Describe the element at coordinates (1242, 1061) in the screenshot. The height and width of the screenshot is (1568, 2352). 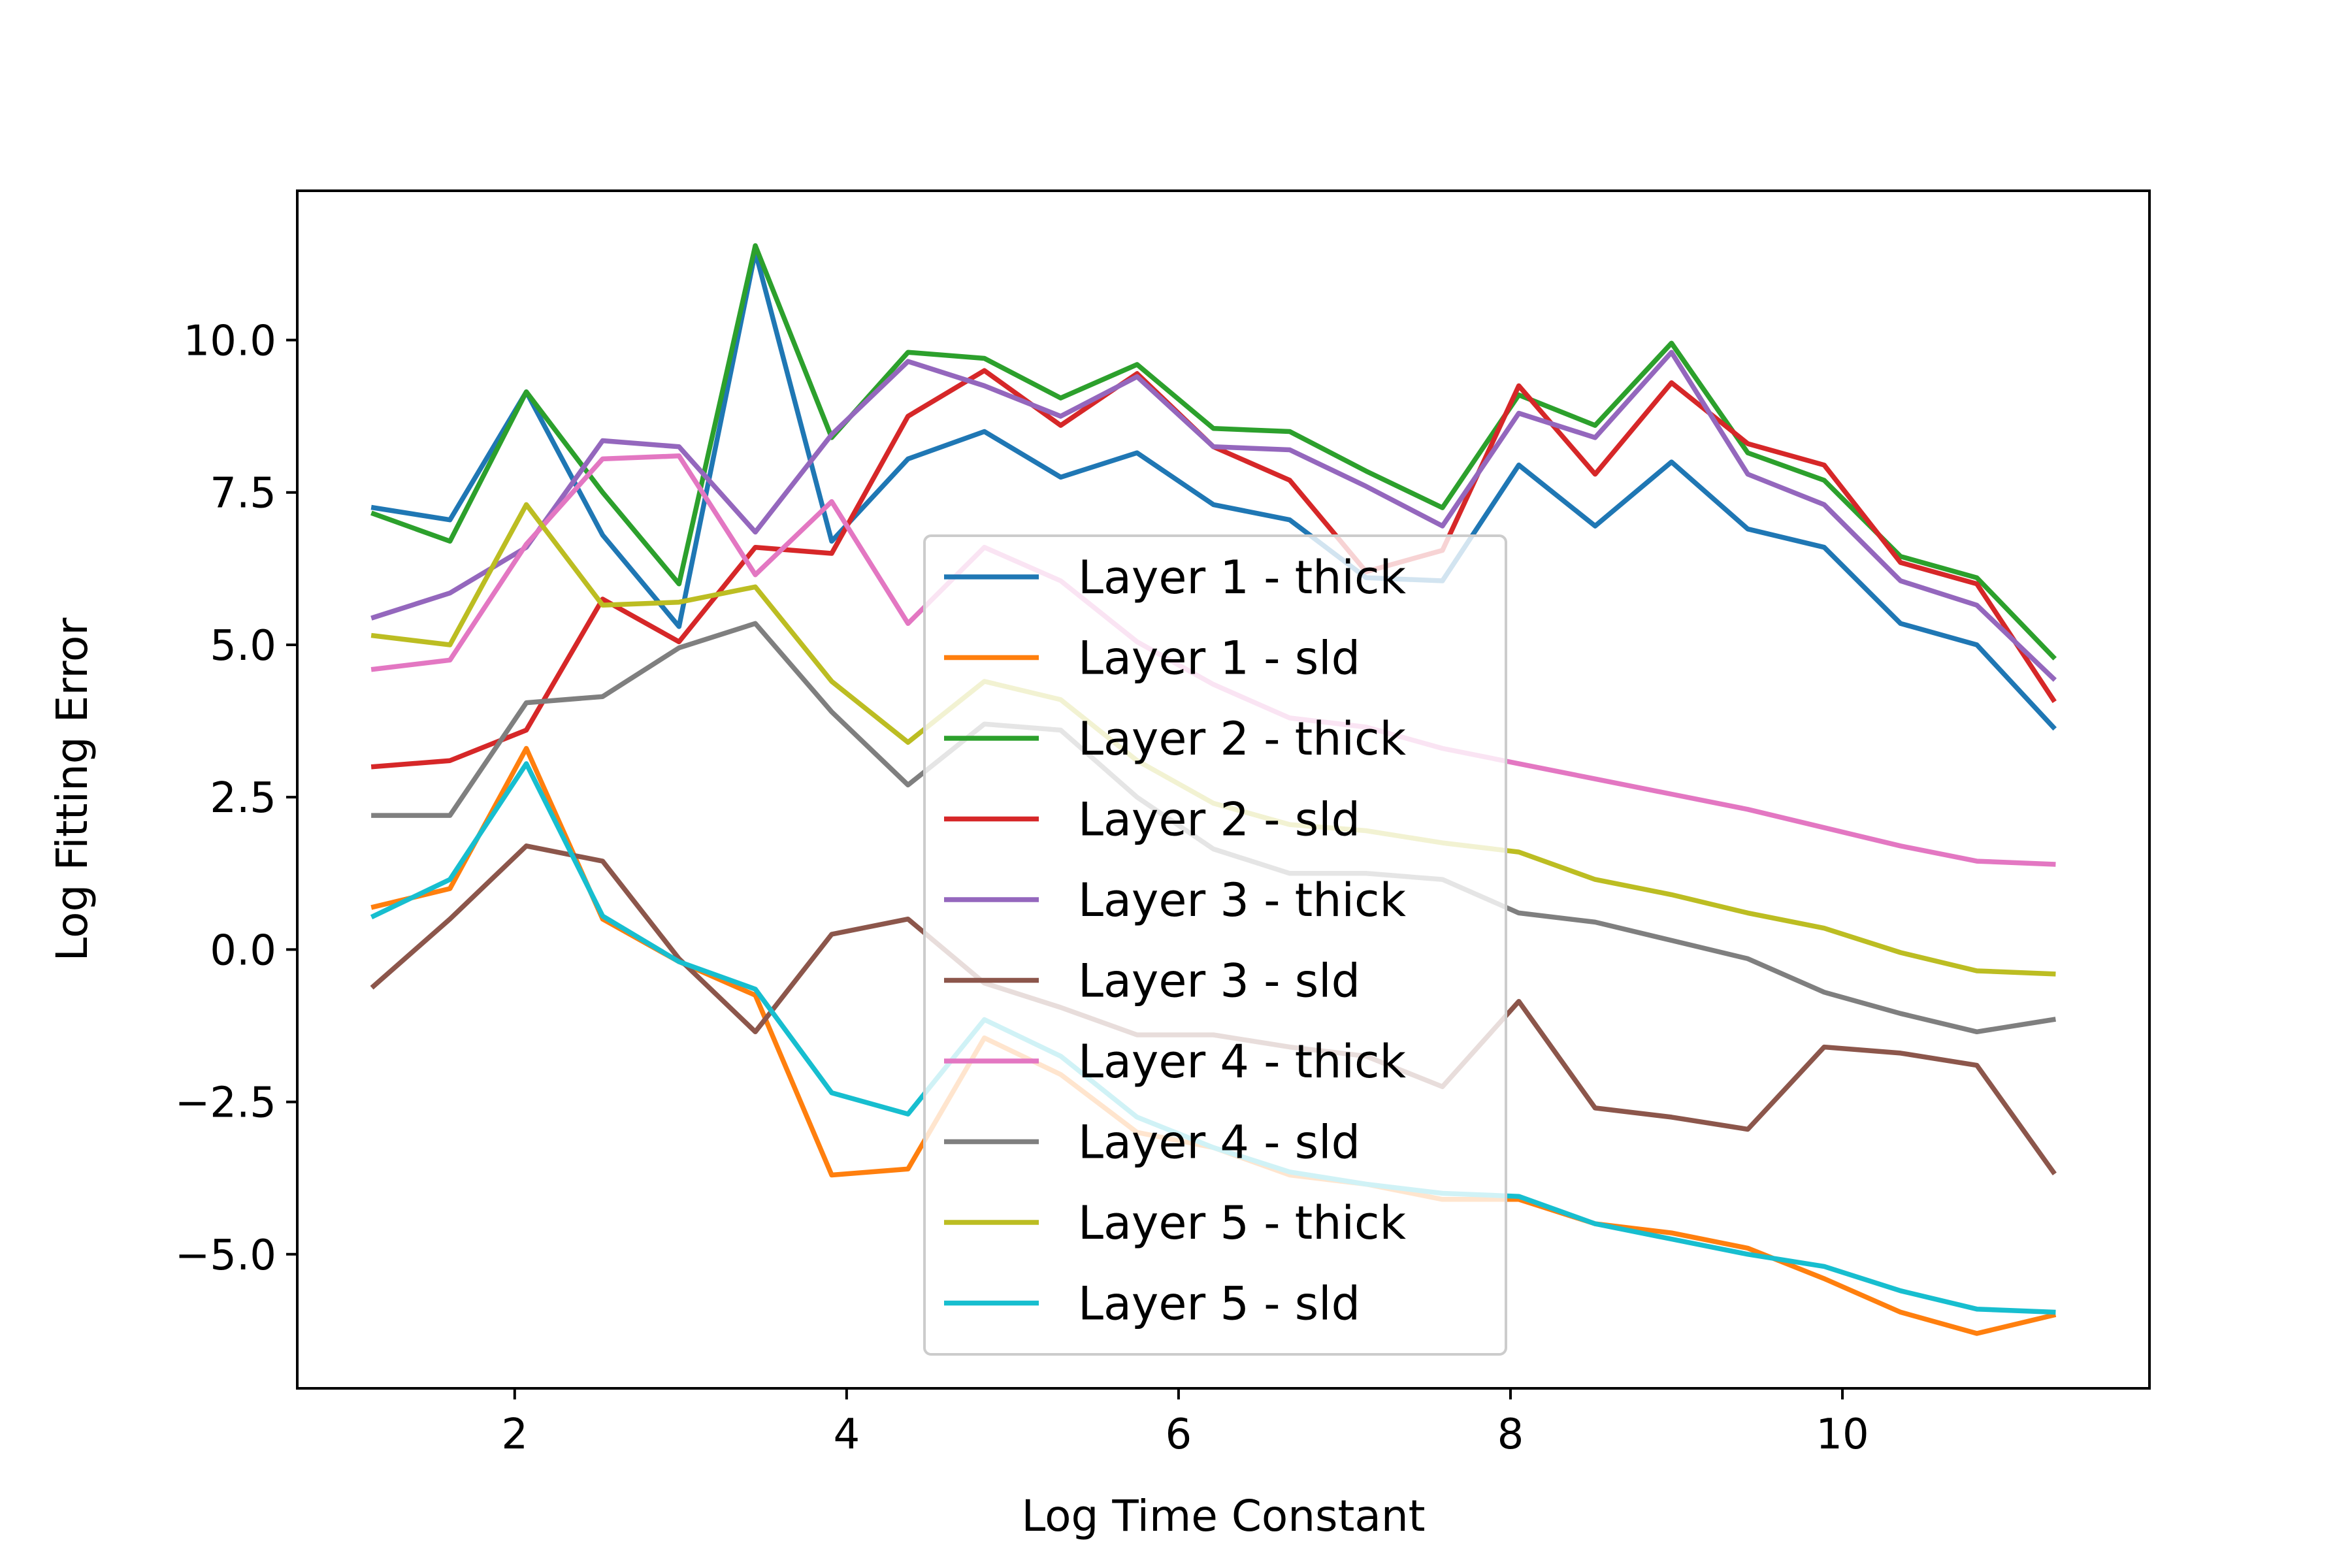
I see `legend-label: Layer 4 - thick` at that location.